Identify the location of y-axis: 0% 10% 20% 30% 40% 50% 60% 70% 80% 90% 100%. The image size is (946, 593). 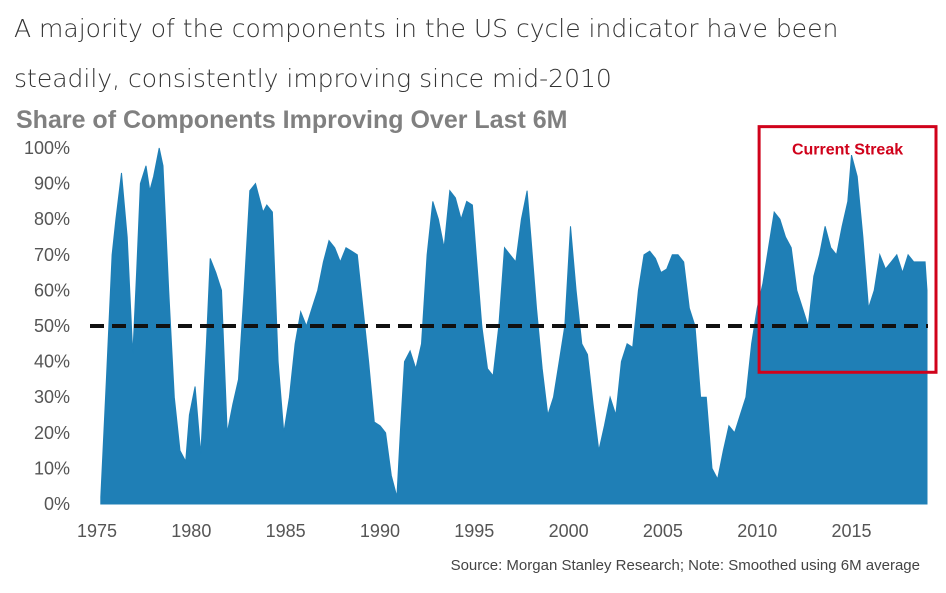
(47, 326).